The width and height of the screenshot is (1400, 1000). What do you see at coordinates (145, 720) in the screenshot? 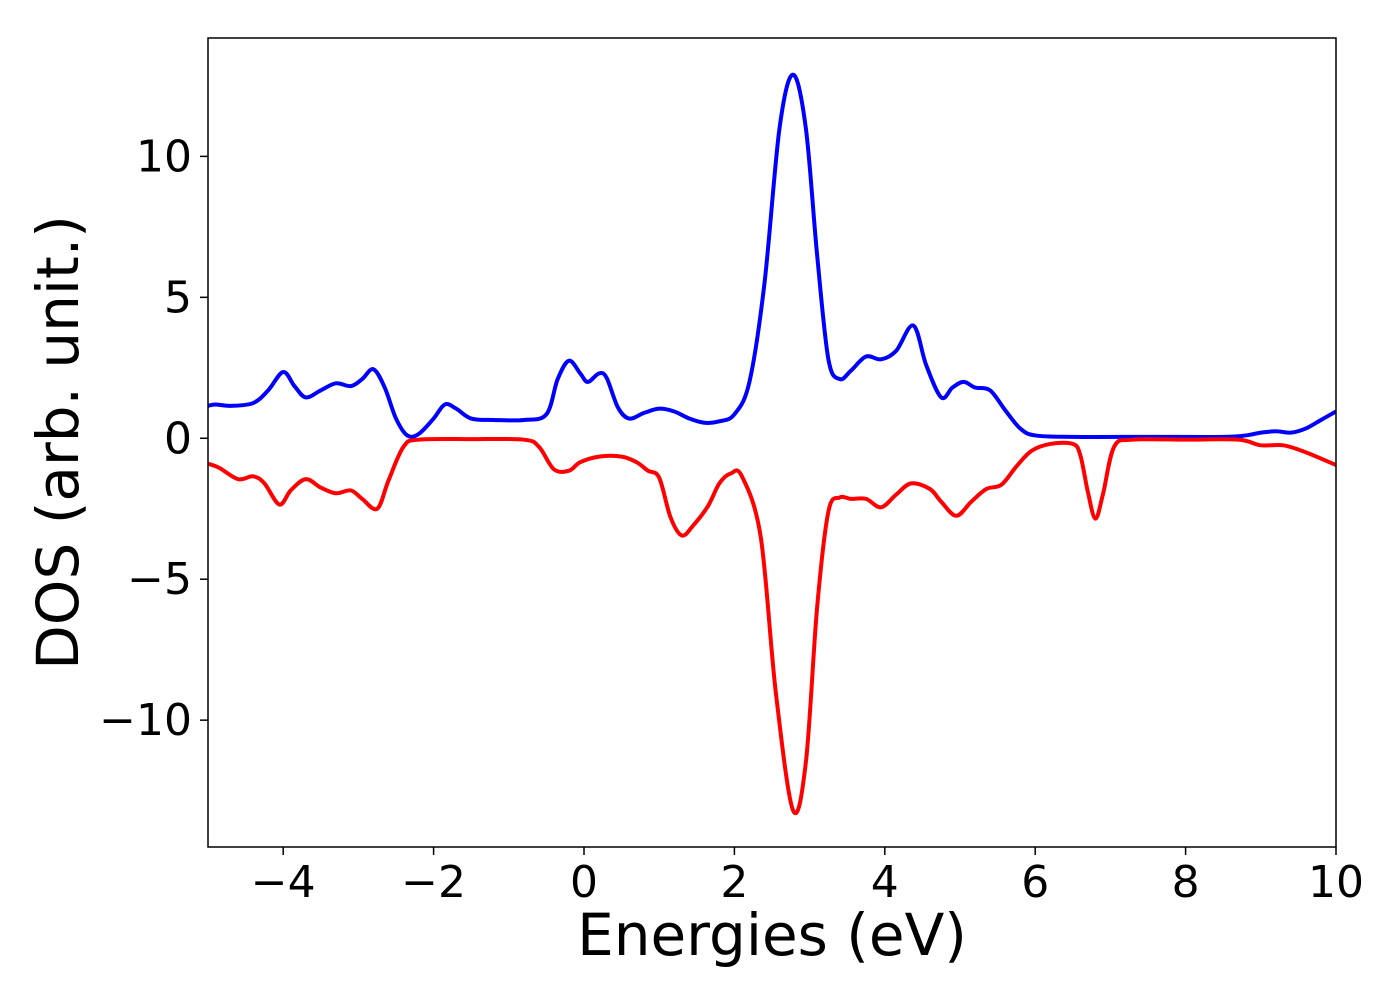
I see `y-tick-label: −10` at bounding box center [145, 720].